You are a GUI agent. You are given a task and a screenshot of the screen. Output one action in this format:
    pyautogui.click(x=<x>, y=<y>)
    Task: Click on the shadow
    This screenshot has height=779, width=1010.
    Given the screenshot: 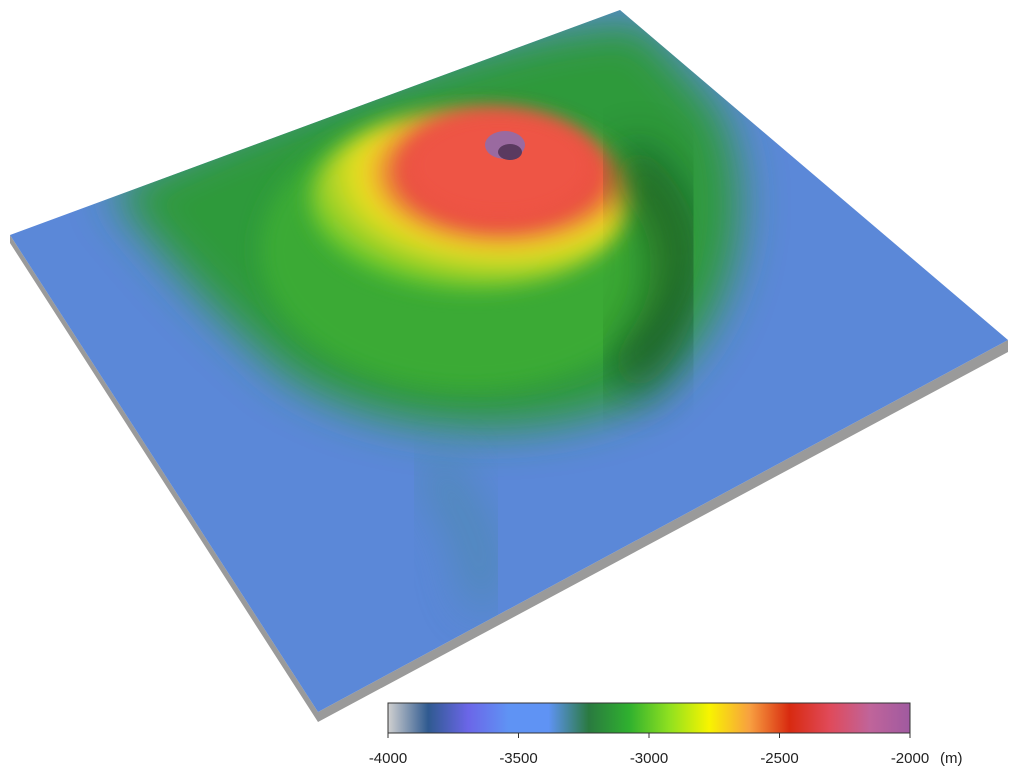 What is the action you would take?
    pyautogui.click(x=652, y=269)
    